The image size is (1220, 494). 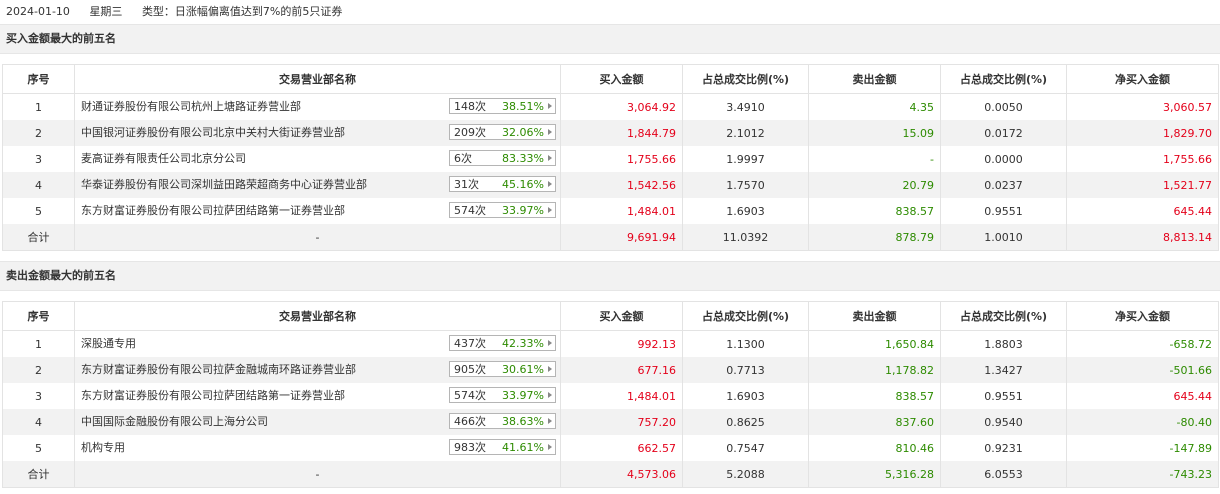 What do you see at coordinates (191, 106) in the screenshot?
I see `branch-name-link: 财通证券股份有限公司杭州上塘路证券营业部` at bounding box center [191, 106].